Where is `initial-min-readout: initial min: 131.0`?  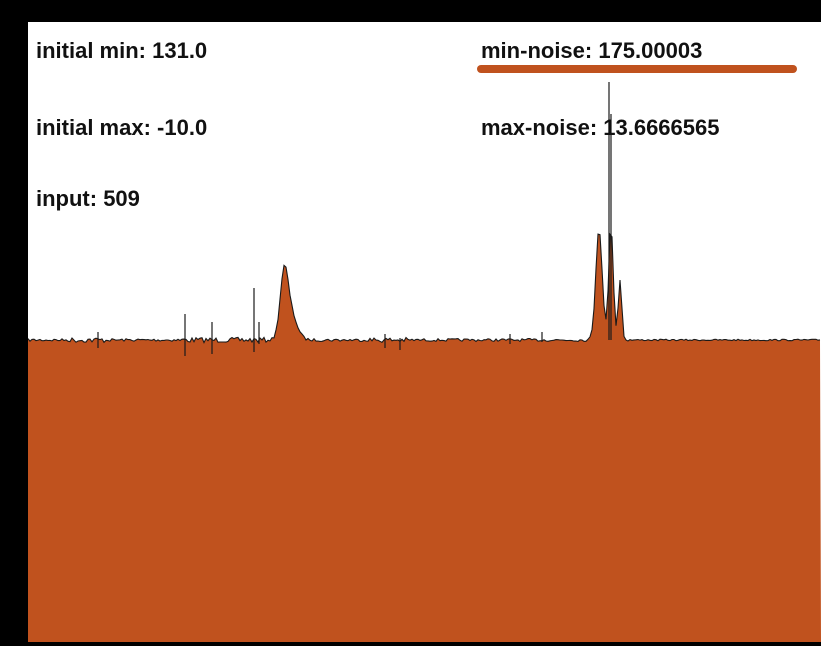
initial-min-readout: initial min: 131.0 is located at coordinates (122, 50).